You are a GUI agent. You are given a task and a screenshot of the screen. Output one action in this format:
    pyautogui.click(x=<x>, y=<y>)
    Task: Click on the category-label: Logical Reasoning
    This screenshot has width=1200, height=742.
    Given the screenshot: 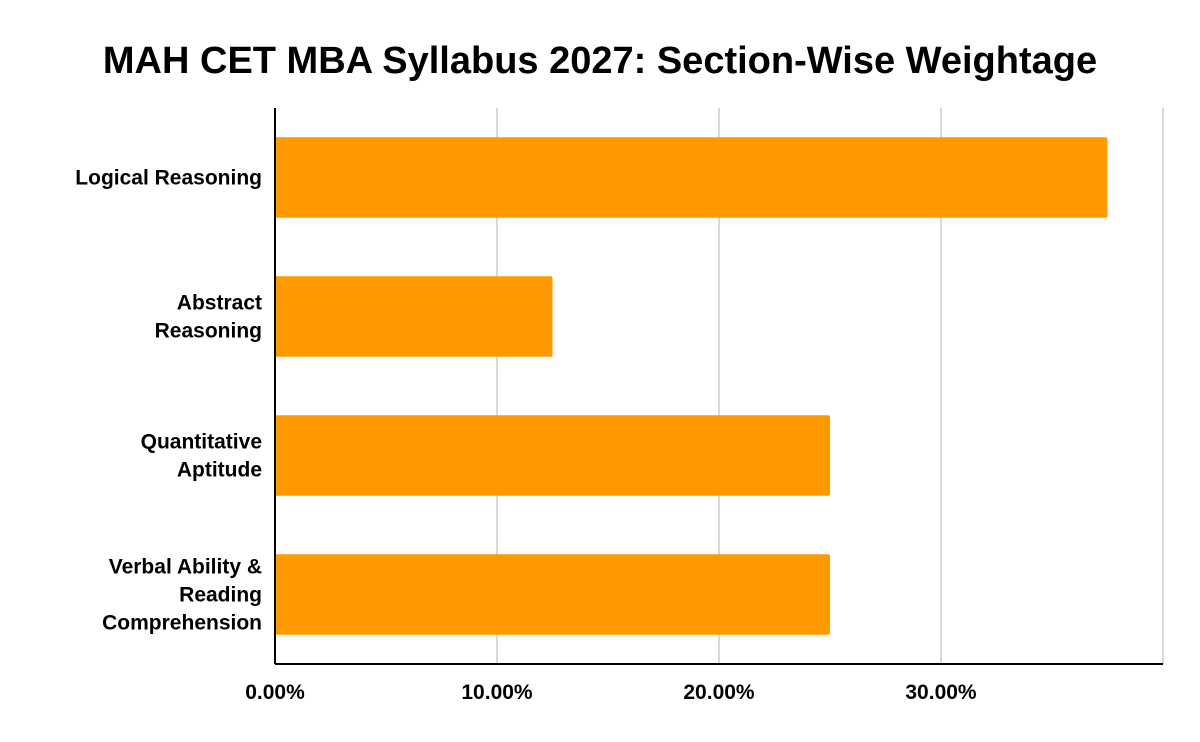 What is the action you would take?
    pyautogui.click(x=168, y=178)
    